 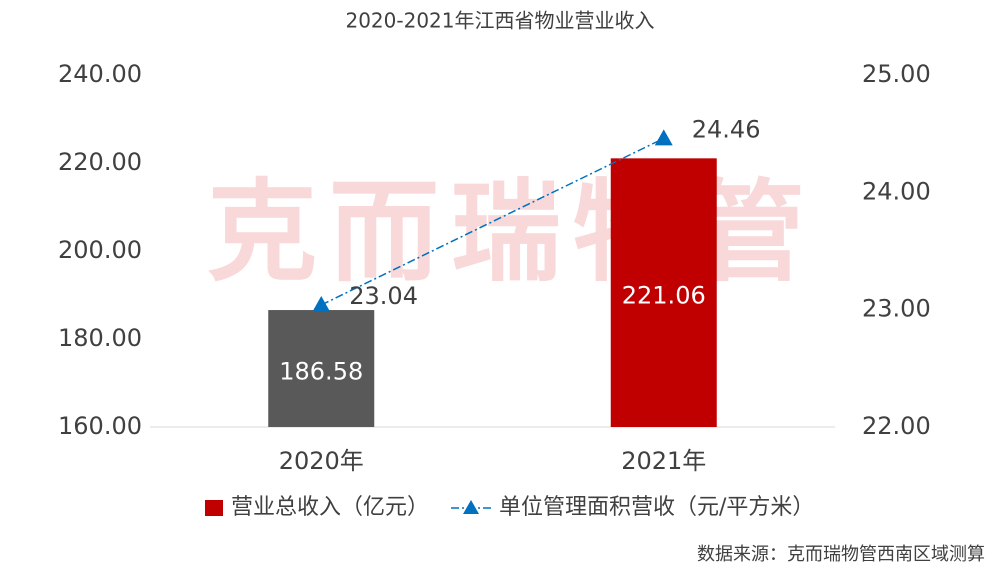 I want to click on line-value-label: 23.04, so click(x=383, y=296).